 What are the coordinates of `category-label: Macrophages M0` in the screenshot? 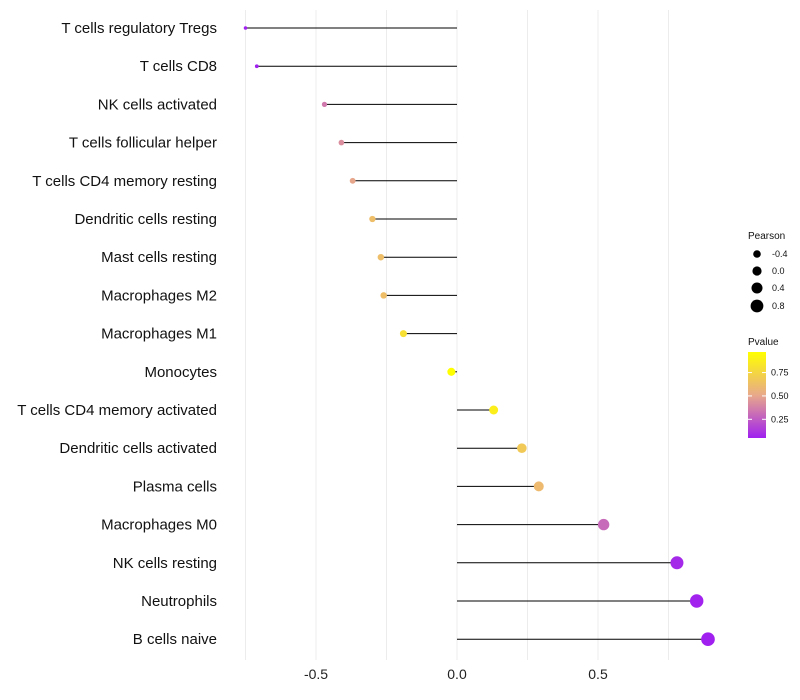 It's located at (159, 525).